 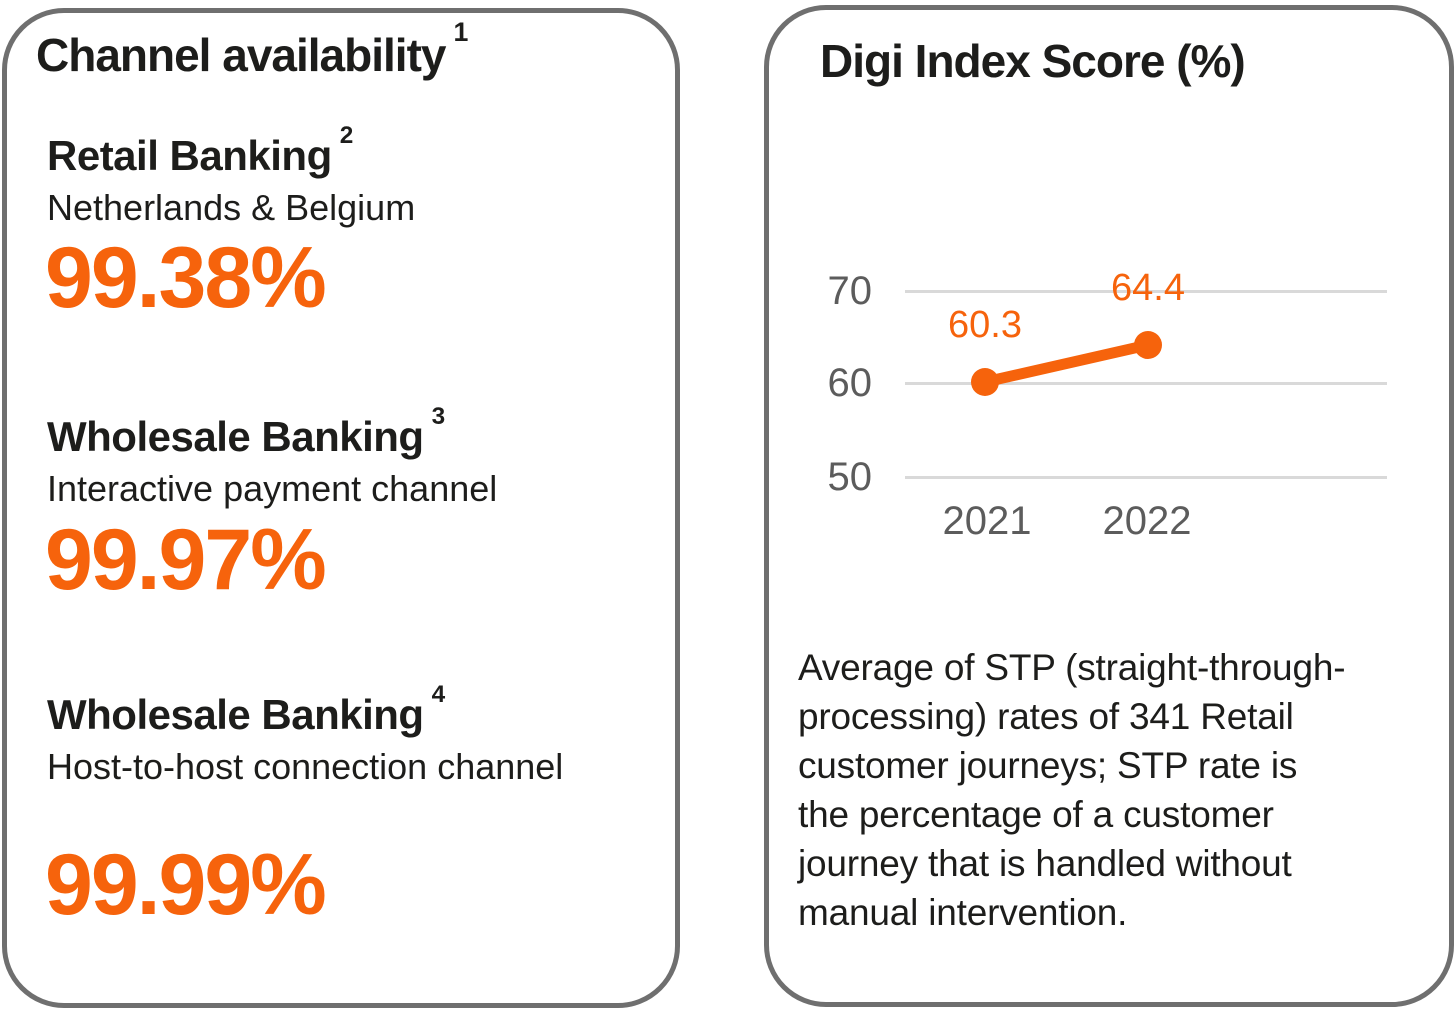 What do you see at coordinates (1147, 521) in the screenshot?
I see `x-axis-category-label: 2022` at bounding box center [1147, 521].